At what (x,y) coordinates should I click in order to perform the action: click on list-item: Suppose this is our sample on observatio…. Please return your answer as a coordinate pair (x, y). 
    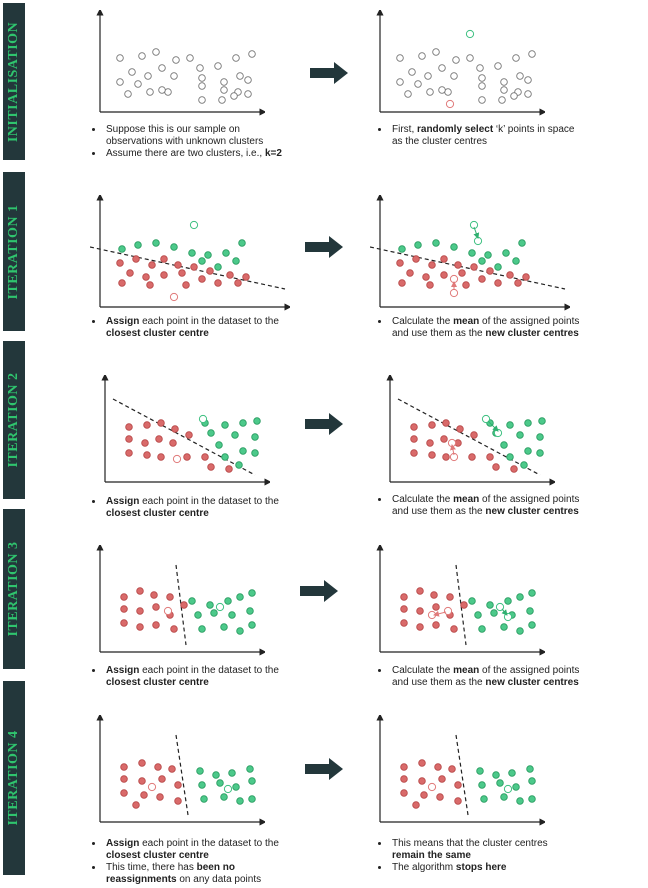
    Looking at the image, I should click on (198, 136).